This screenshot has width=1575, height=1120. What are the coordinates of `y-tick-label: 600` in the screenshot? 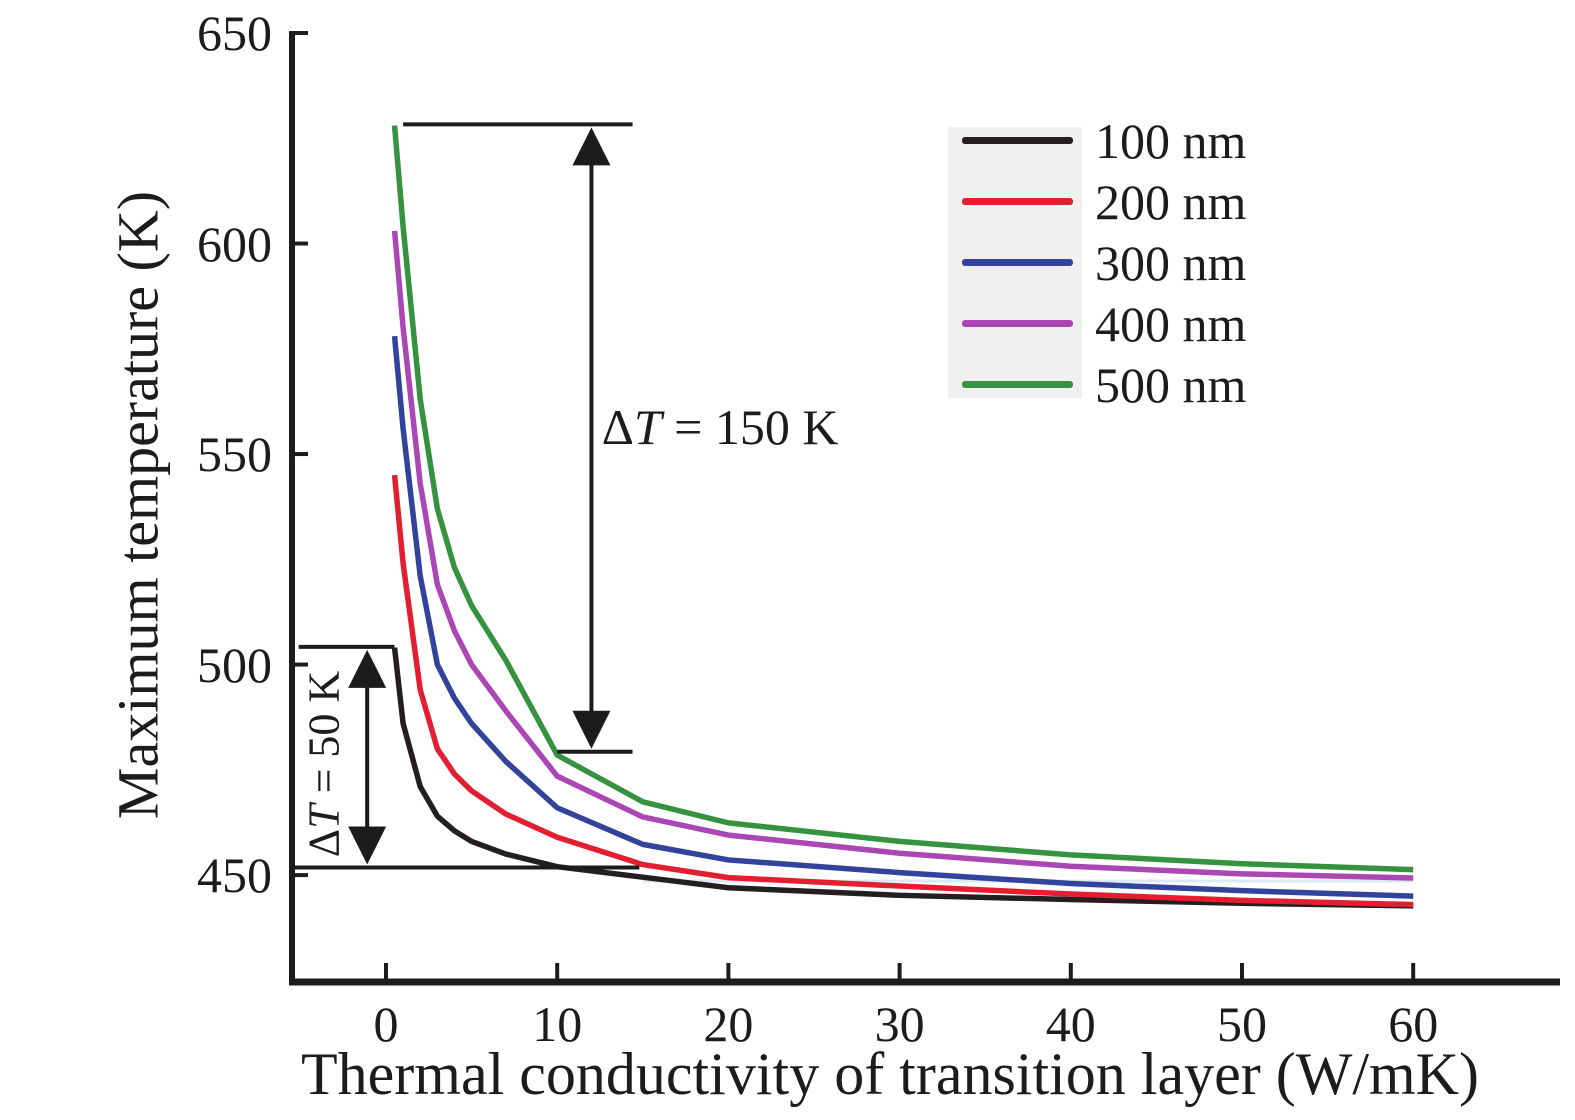 It's located at (234, 243).